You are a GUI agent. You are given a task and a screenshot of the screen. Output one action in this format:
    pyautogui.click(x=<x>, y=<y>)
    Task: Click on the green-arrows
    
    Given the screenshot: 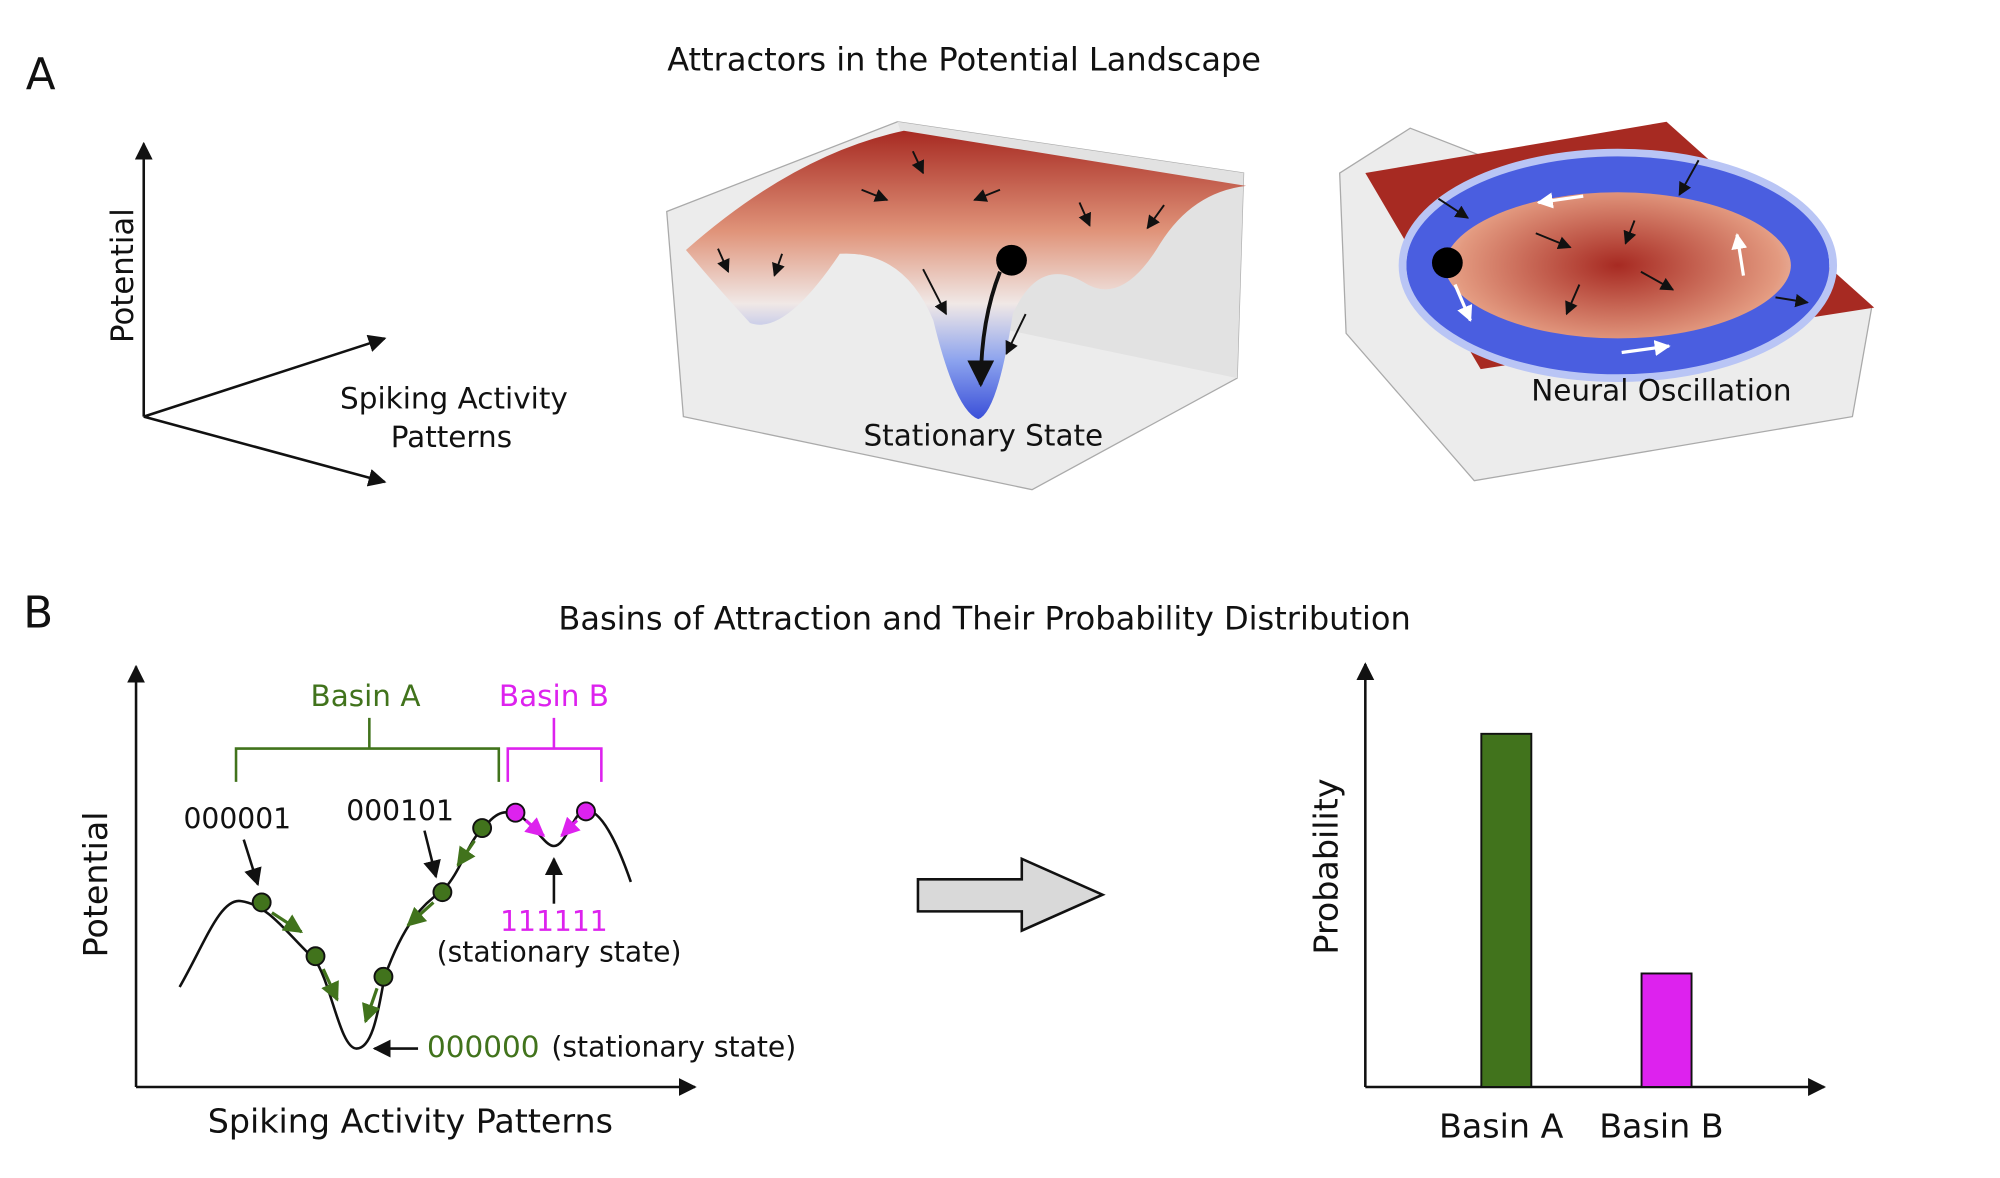 What is the action you would take?
    pyautogui.click(x=373, y=931)
    